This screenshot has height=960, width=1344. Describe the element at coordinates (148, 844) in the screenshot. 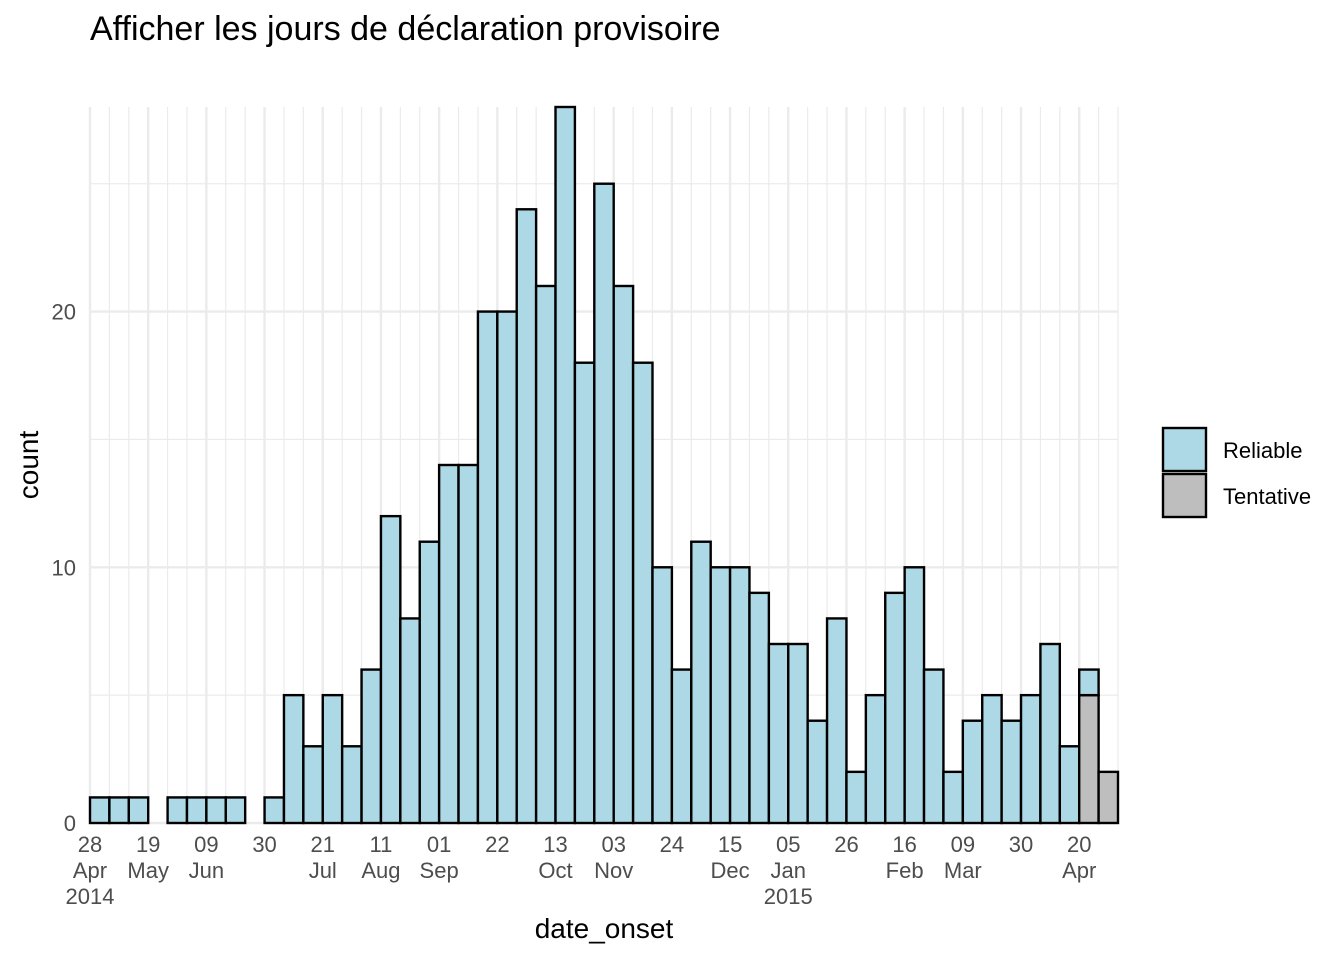

I see `x-tick-label: 19` at that location.